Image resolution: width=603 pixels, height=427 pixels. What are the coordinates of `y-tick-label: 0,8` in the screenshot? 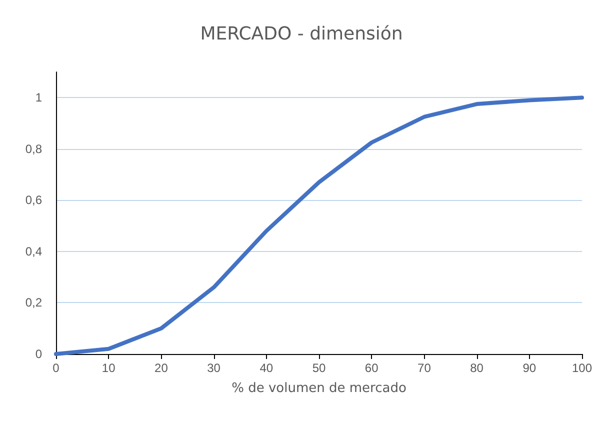 It's located at (33, 149).